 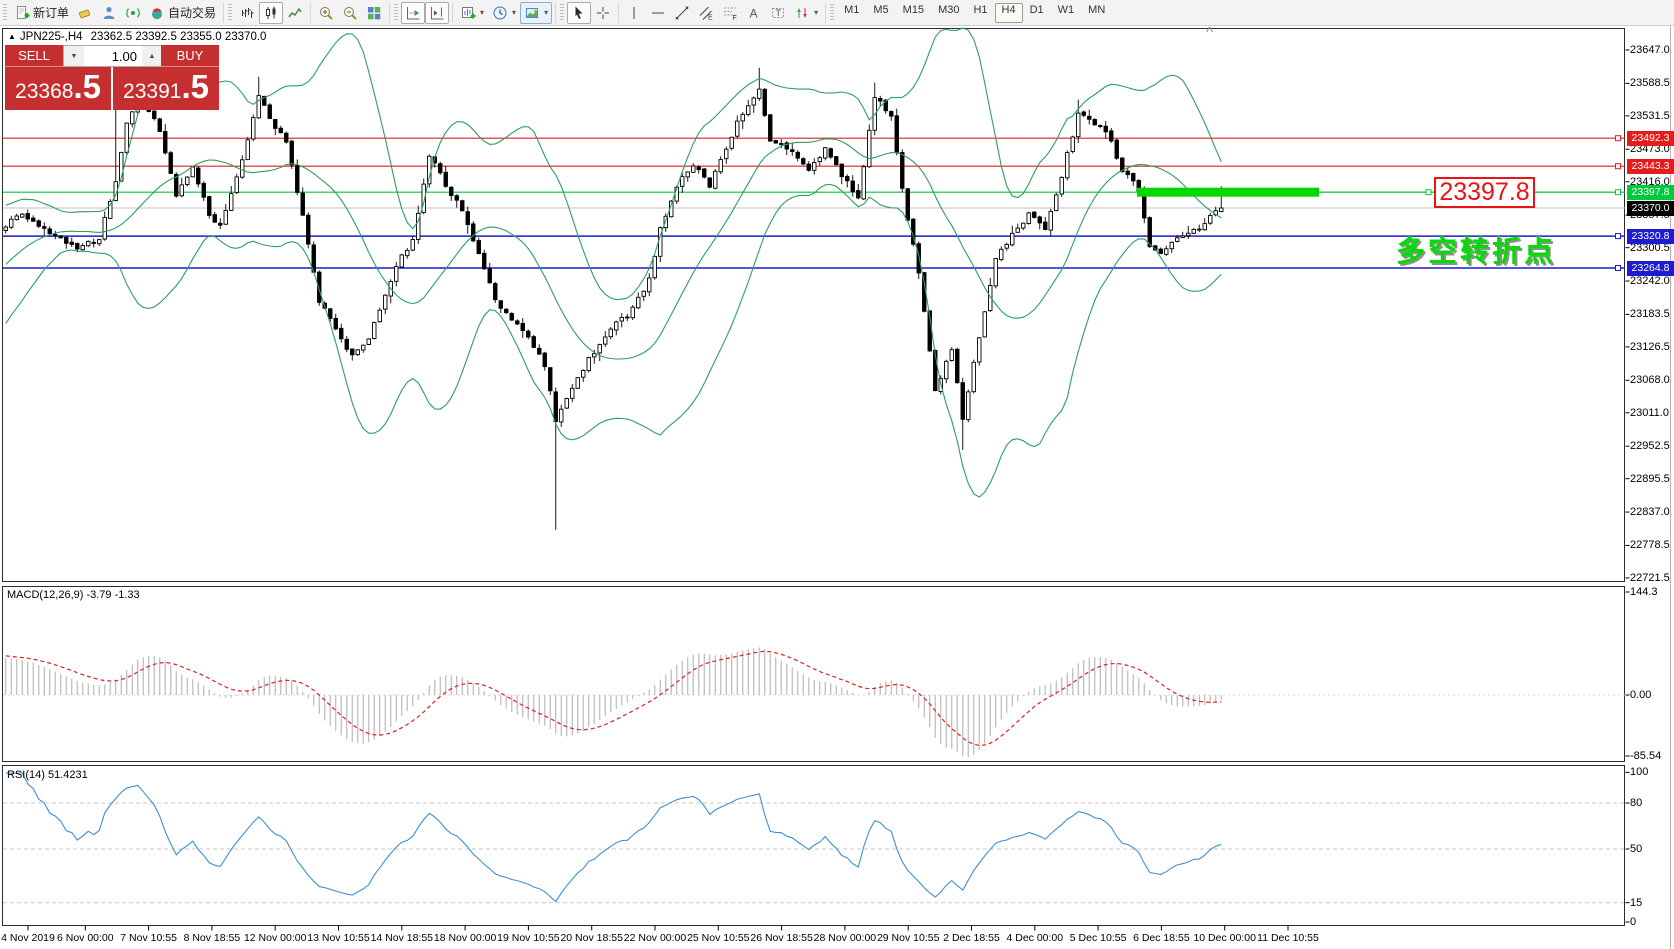 What do you see at coordinates (271, 12) in the screenshot?
I see `candlestick-chart-button` at bounding box center [271, 12].